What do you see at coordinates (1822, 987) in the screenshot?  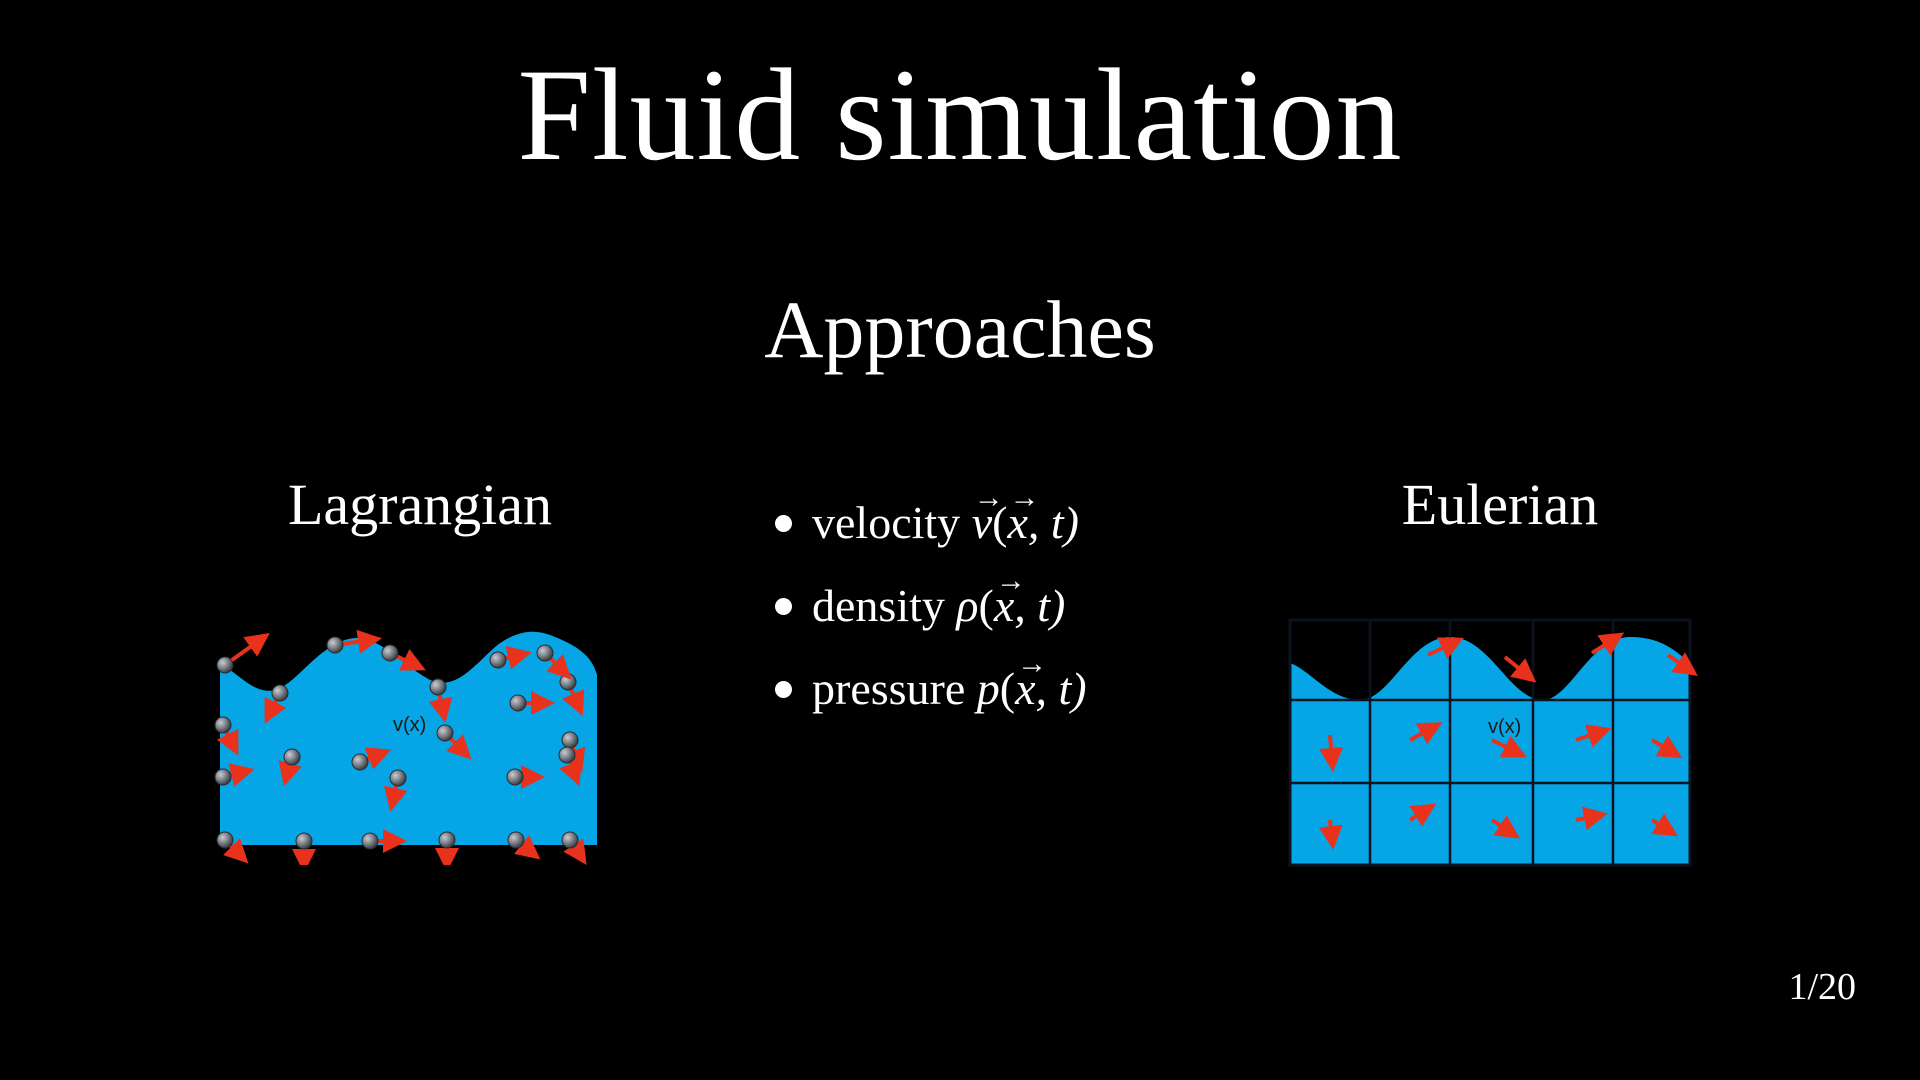 I see `page-number: 1/20` at bounding box center [1822, 987].